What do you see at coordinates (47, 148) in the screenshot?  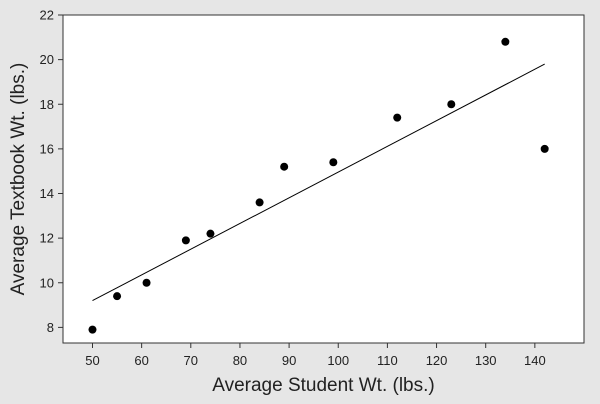 I see `y-tick-label: 16` at bounding box center [47, 148].